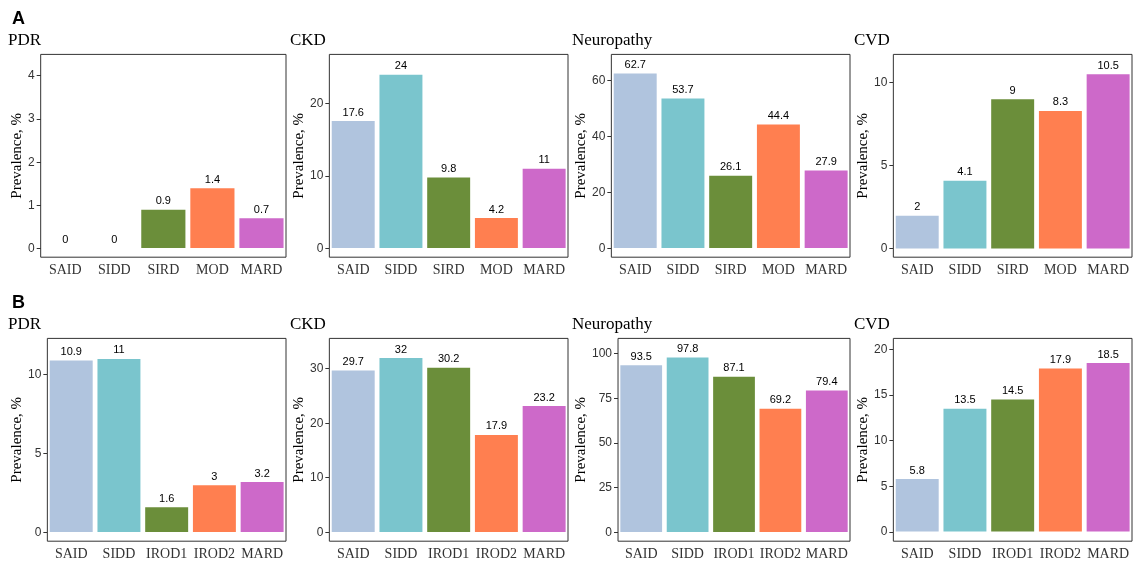  I want to click on data-label: 10.5, so click(1108, 64).